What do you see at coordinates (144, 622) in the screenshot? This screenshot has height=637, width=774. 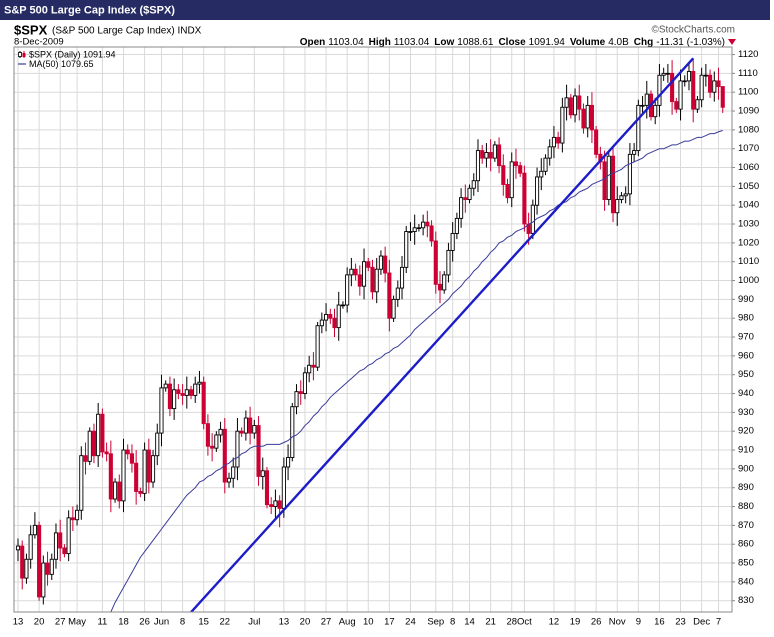 I see `x-tick-label: 26` at bounding box center [144, 622].